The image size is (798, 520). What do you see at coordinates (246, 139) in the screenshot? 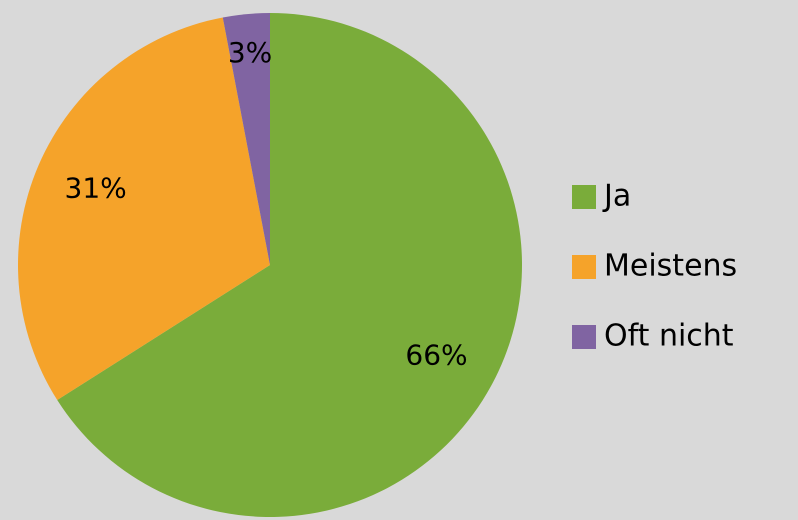
I see `pie-slice` at bounding box center [246, 139].